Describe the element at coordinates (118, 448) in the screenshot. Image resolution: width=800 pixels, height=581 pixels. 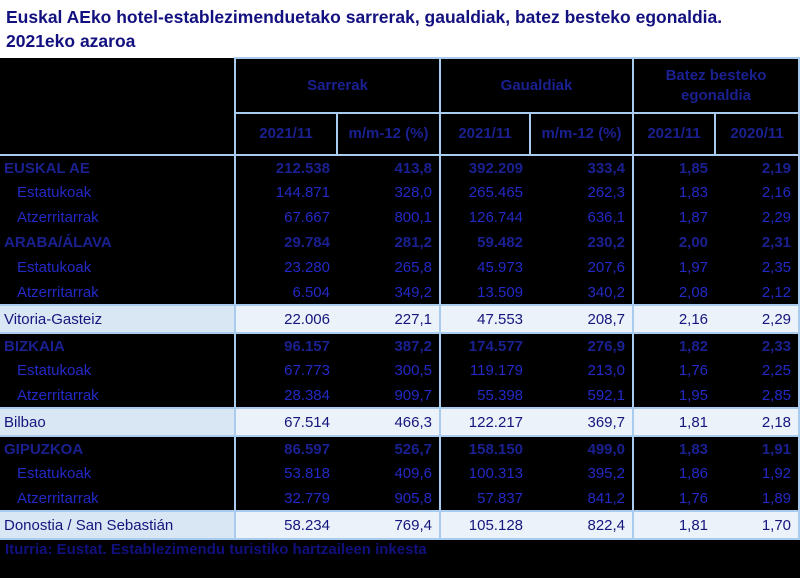
I see `row-label: GIPUZKOA` at that location.